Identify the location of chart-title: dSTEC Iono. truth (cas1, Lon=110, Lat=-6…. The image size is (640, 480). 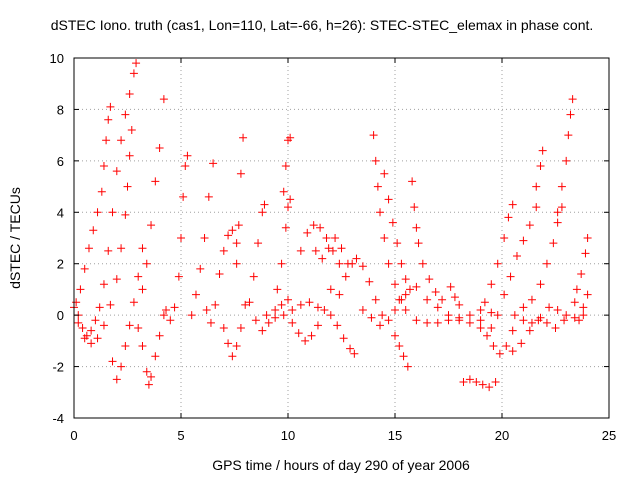
(322, 25).